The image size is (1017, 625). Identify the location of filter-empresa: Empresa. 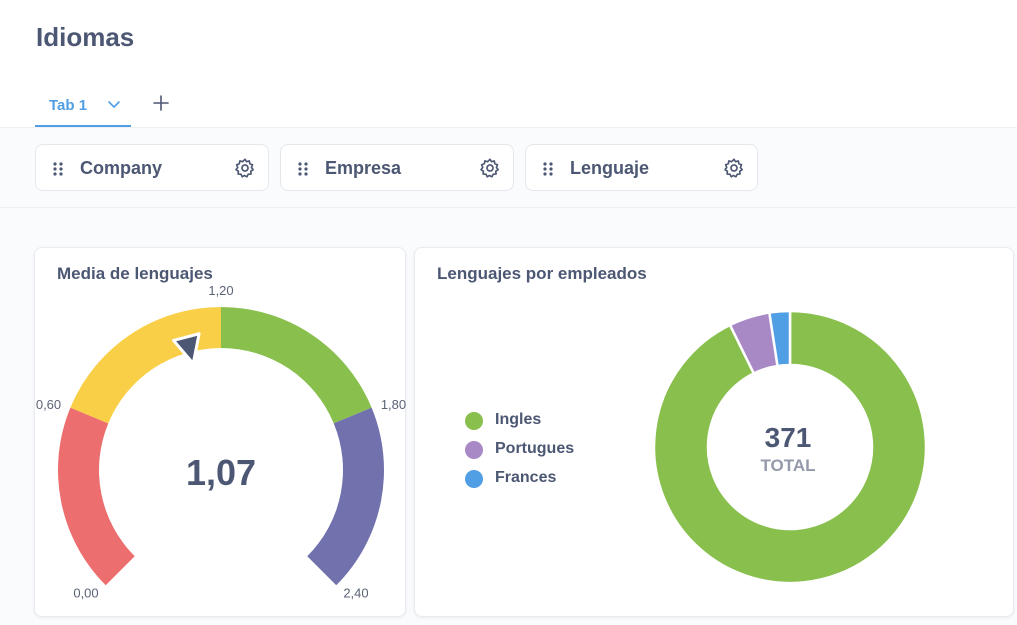
(397, 167).